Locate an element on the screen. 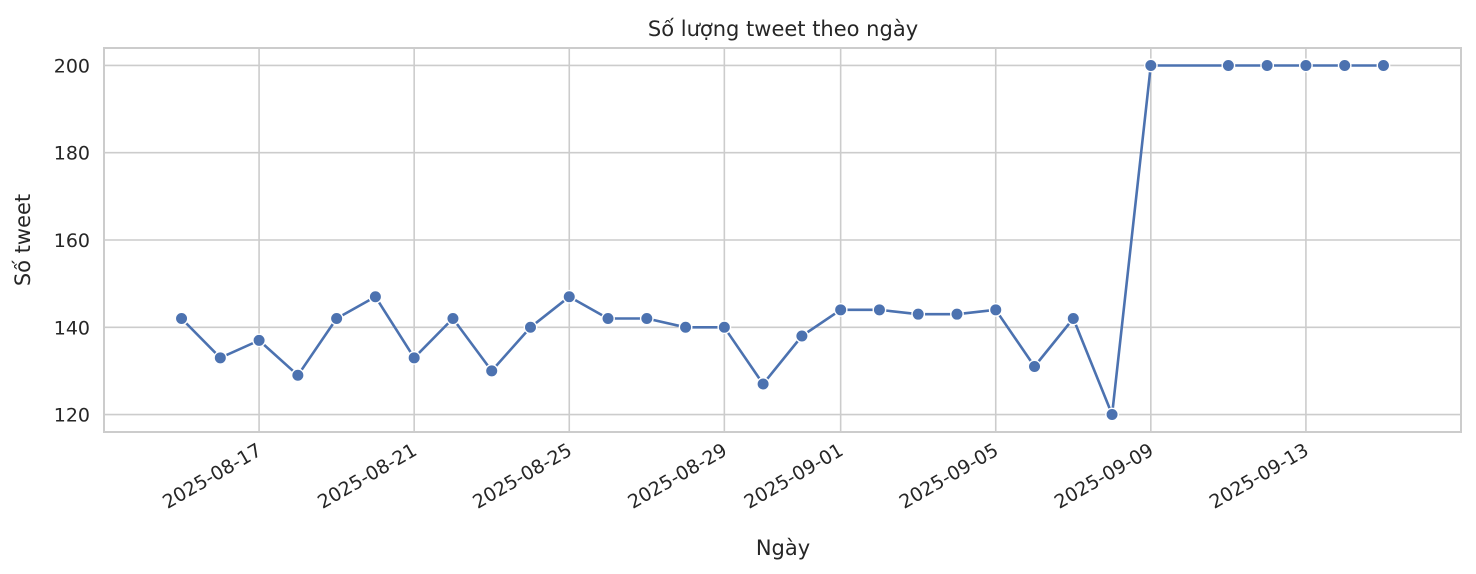 This screenshot has height=574, width=1476. y-tick-label: 160 is located at coordinates (72, 241).